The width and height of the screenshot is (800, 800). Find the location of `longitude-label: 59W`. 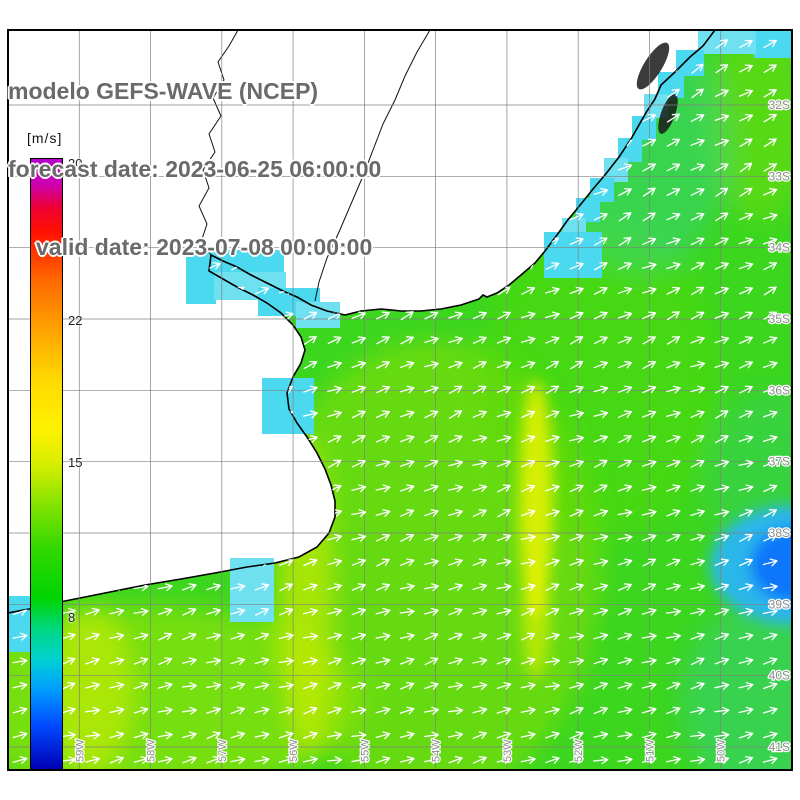

longitude-label: 59W is located at coordinates (80, 750).